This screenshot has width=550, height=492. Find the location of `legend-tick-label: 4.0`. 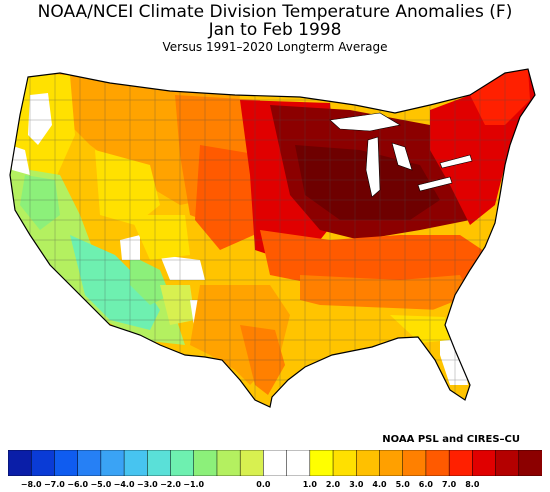

legend-tick-label: 4.0 is located at coordinates (379, 484).